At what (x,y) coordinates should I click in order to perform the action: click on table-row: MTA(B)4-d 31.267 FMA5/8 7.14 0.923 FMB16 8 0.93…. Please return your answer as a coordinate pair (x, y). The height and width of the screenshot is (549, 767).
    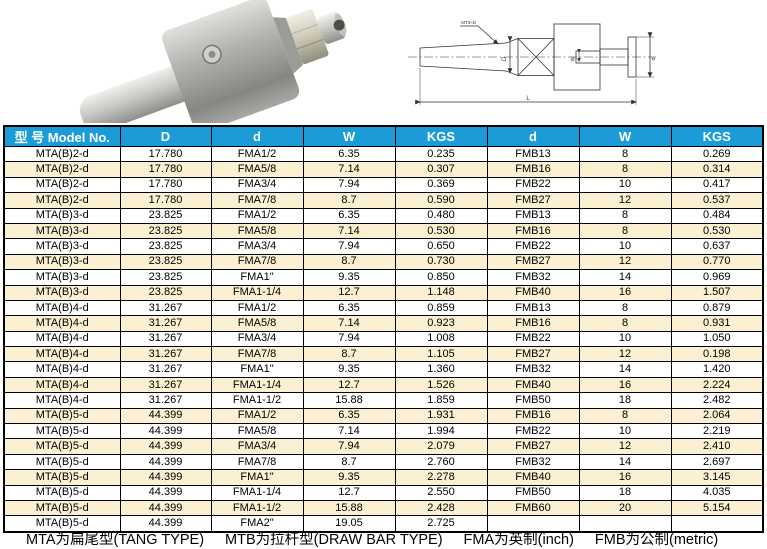
    Looking at the image, I should click on (383, 323).